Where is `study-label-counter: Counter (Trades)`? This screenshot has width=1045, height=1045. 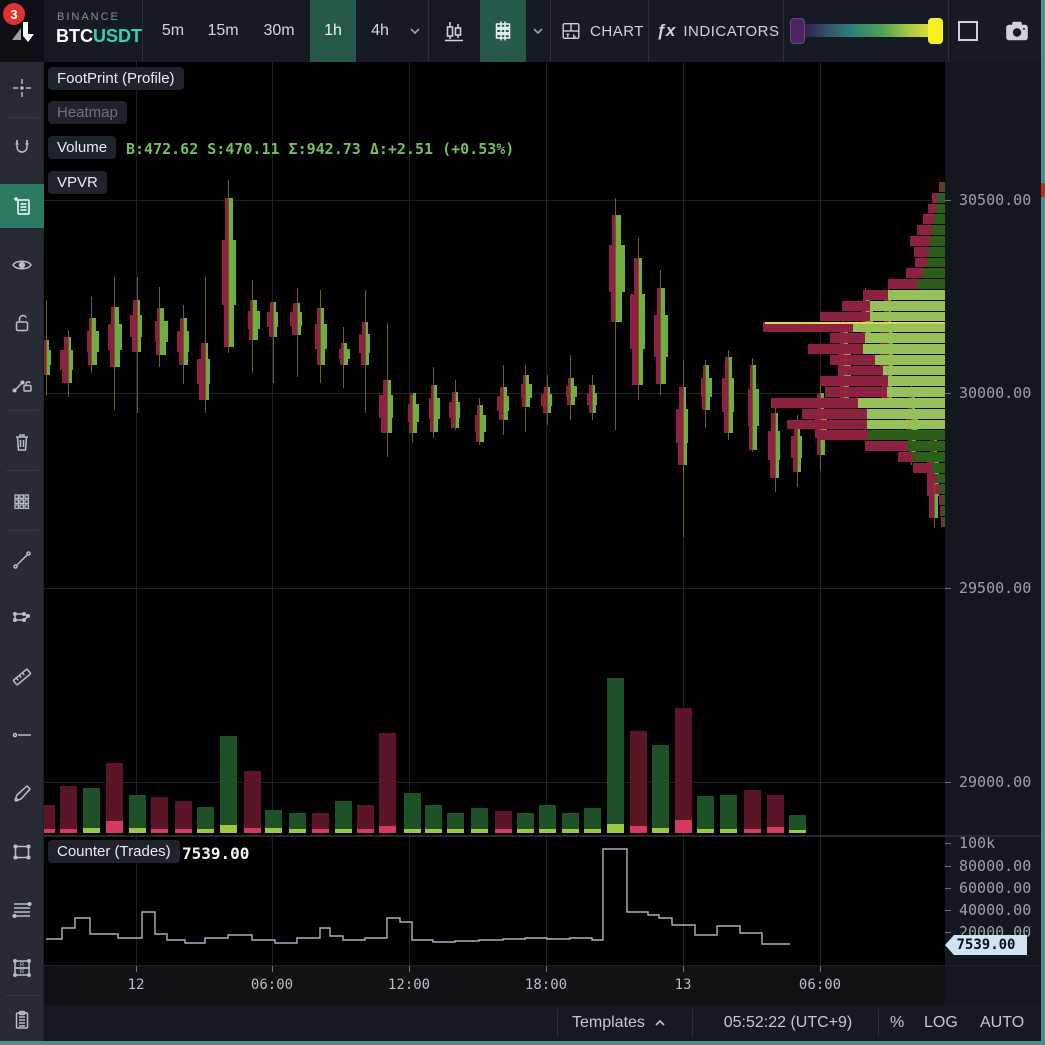
study-label-counter: Counter (Trades) is located at coordinates (114, 851).